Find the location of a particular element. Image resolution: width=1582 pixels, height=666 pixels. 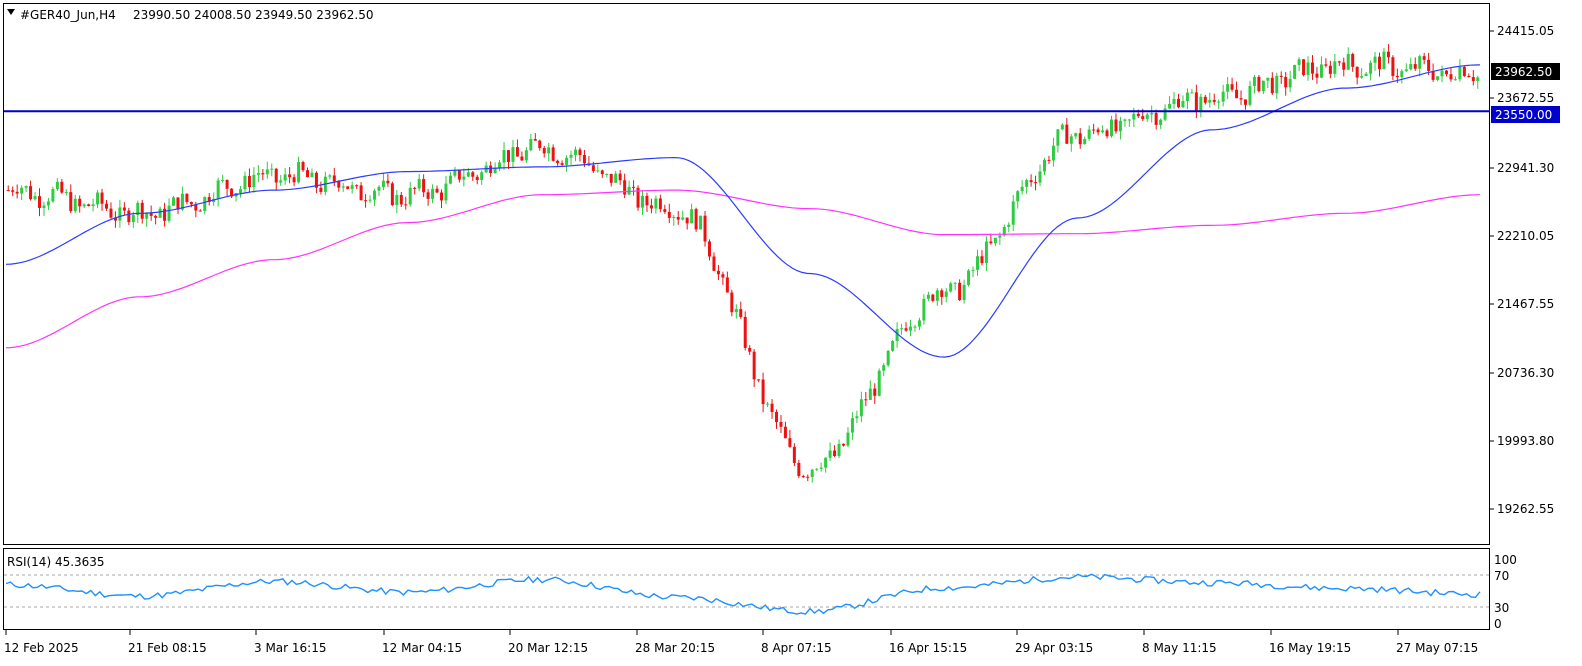

rsi-pane-frame is located at coordinates (746, 589).